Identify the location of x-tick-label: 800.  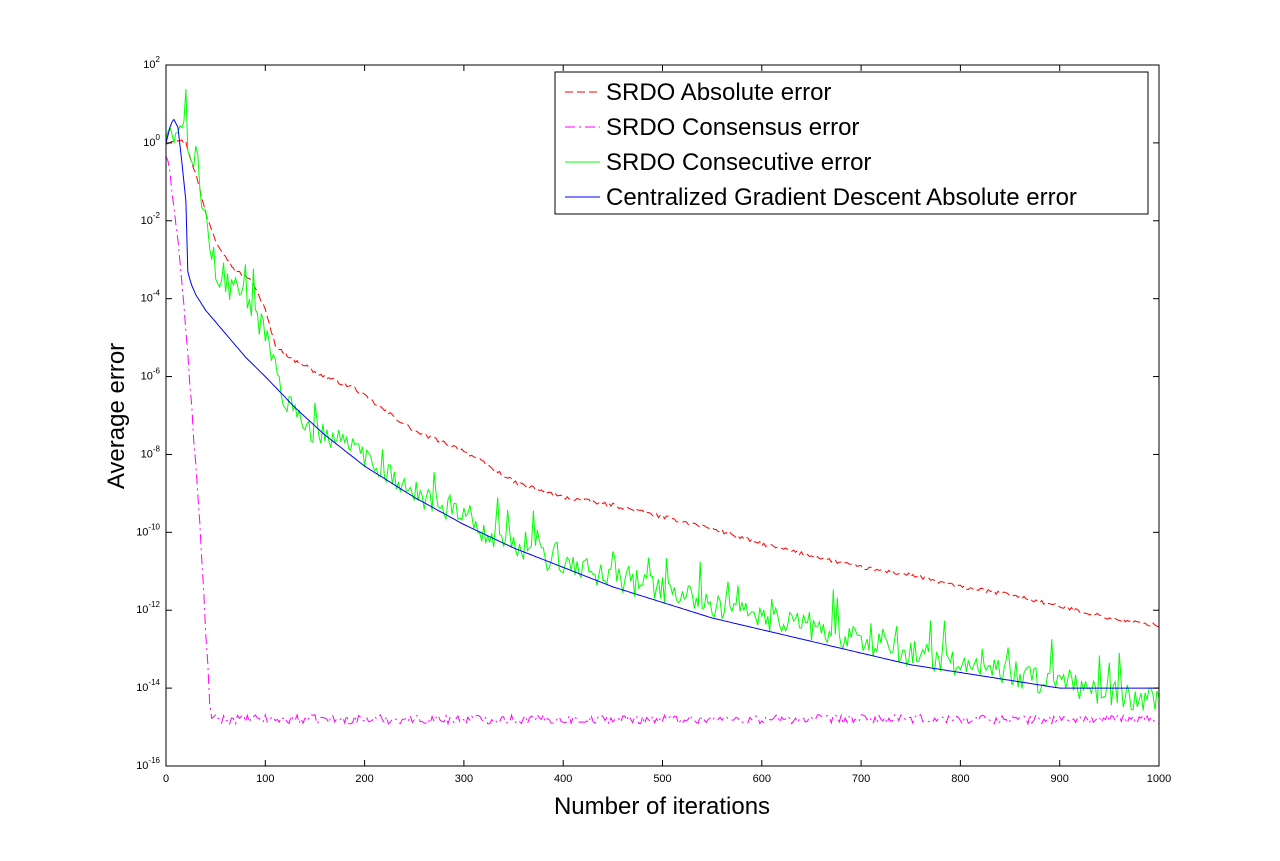
(960, 779).